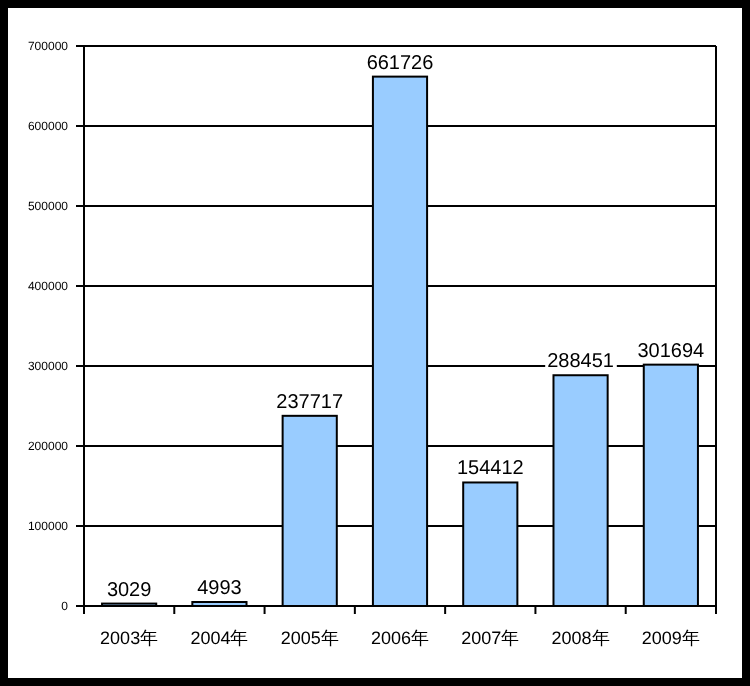  Describe the element at coordinates (309, 638) in the screenshot. I see `x-tick-label: 2005年` at that location.